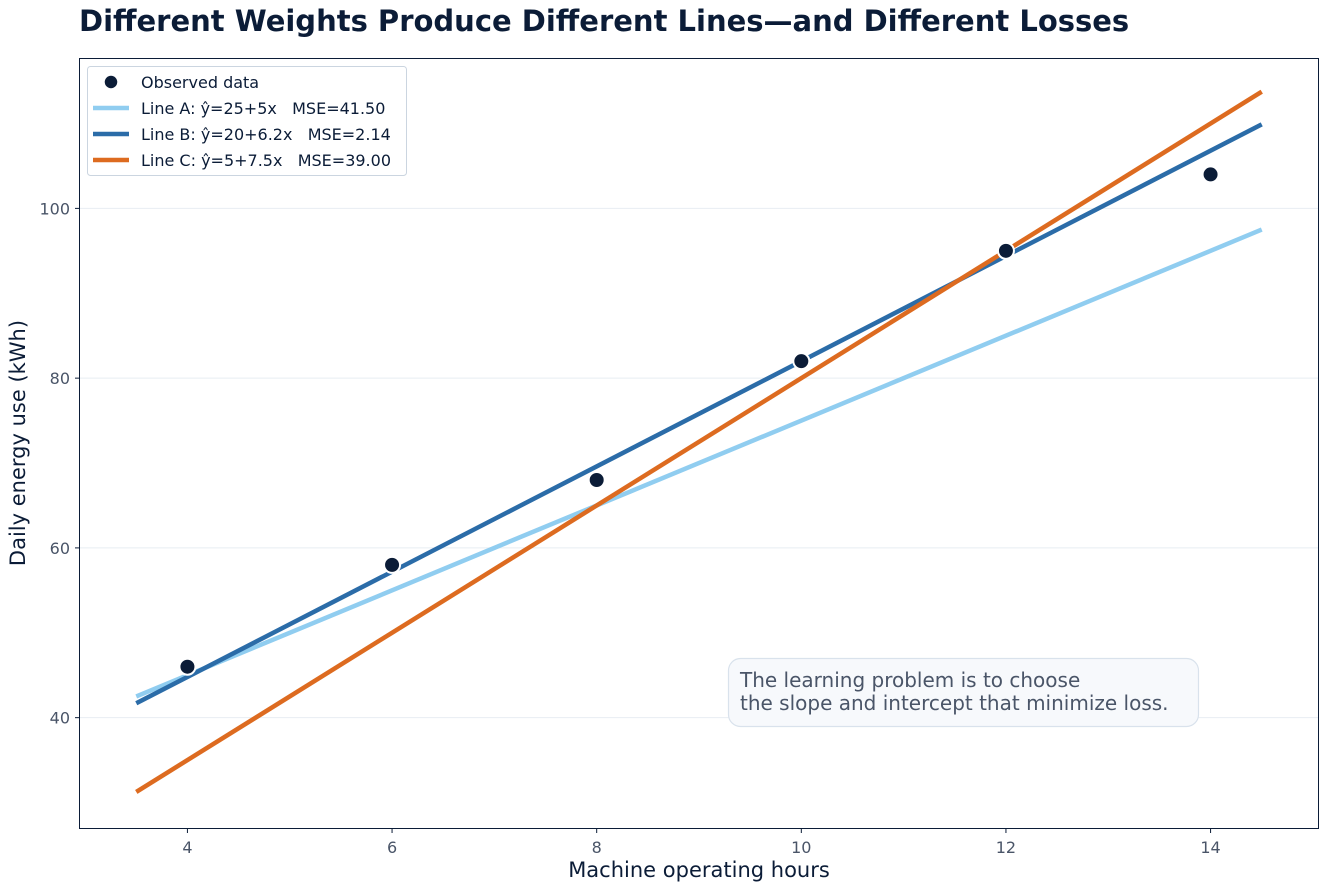  What do you see at coordinates (1006, 847) in the screenshot?
I see `x-tick-label-12: 12` at bounding box center [1006, 847].